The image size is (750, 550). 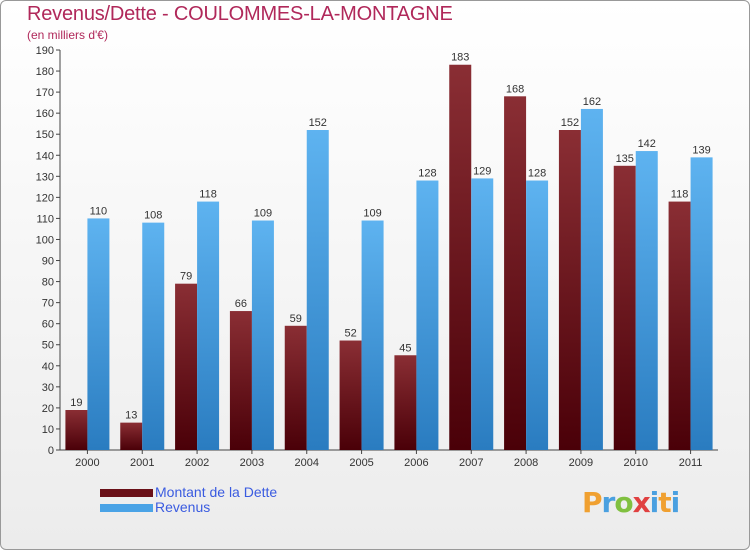 I want to click on x-tick-label: 2002, so click(x=197, y=463).